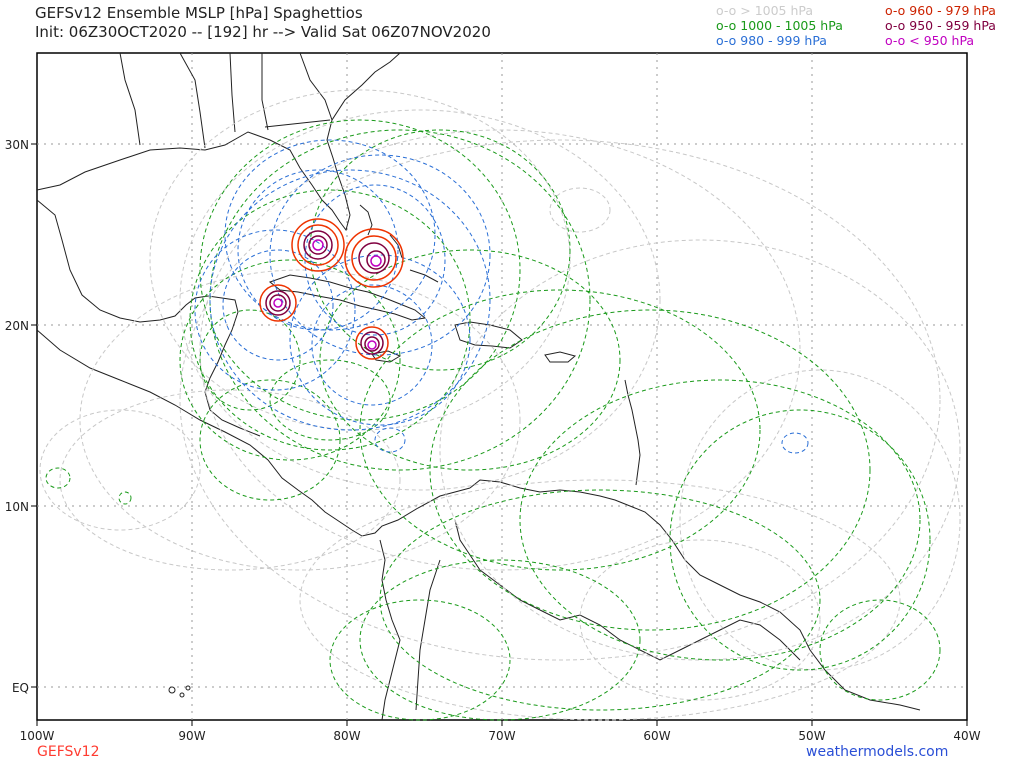 The image size is (1024, 768). What do you see at coordinates (17, 507) in the screenshot?
I see `lat-label-10n: 10N` at bounding box center [17, 507].